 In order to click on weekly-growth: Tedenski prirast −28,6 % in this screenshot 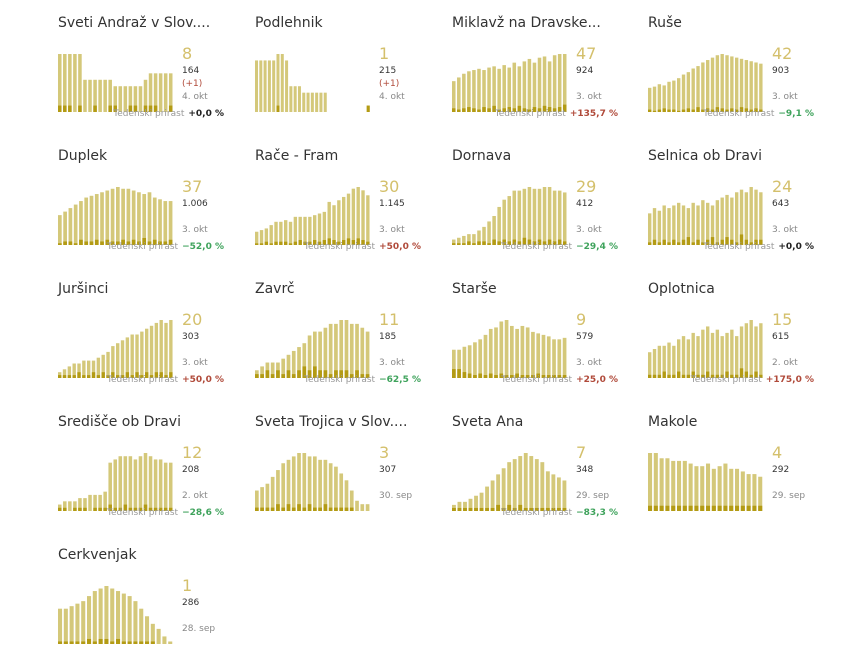, I will do `click(165, 513)`.